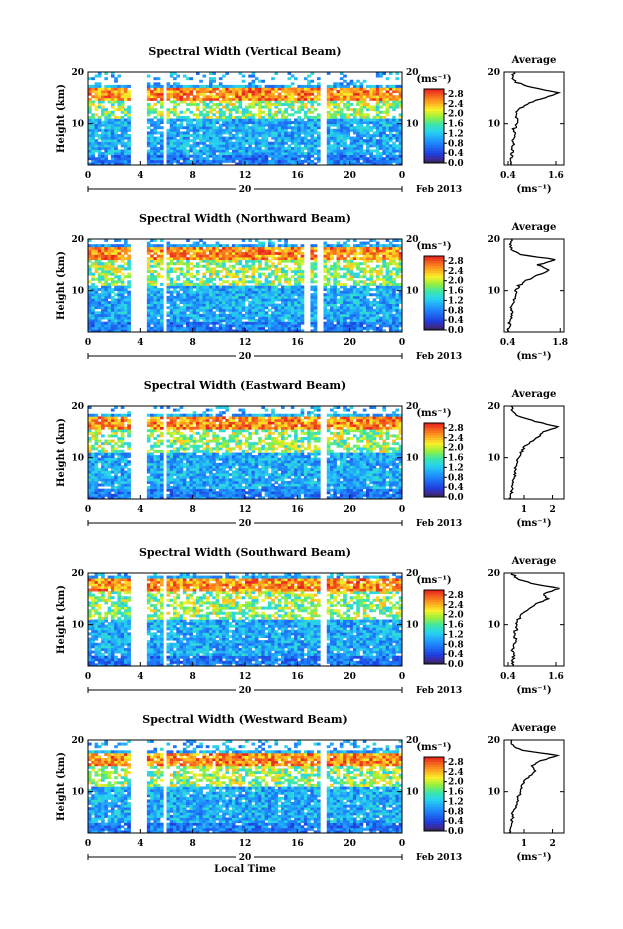 Image resolution: width=623 pixels, height=929 pixels. Describe the element at coordinates (245, 176) in the screenshot. I see `x-tick-label: 12` at that location.